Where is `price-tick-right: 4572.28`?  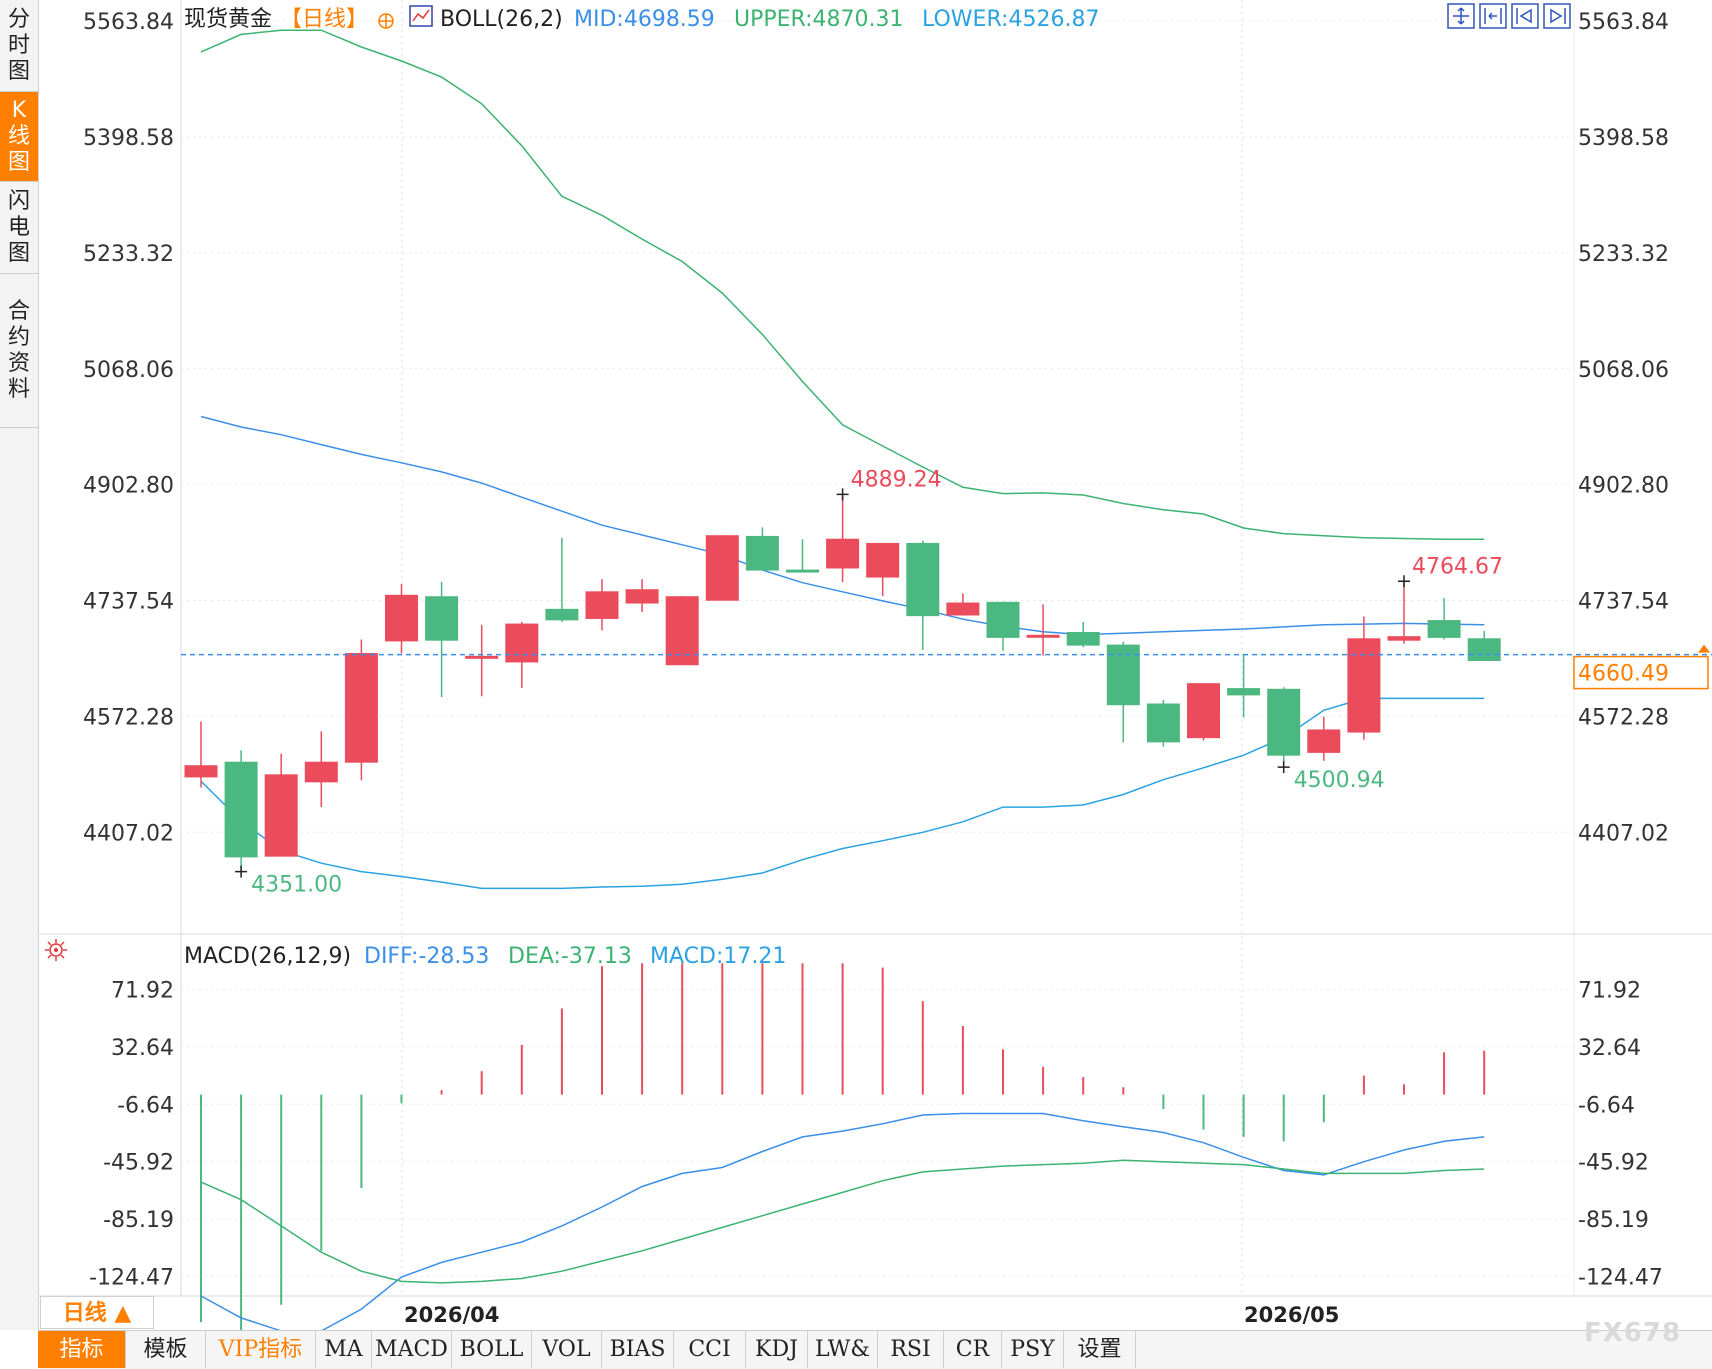
price-tick-right: 4572.28 is located at coordinates (1623, 717).